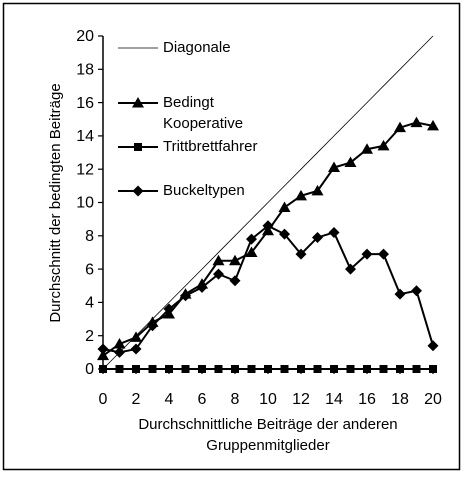 The image size is (464, 477). What do you see at coordinates (268, 399) in the screenshot?
I see `x-tick-label: 10` at bounding box center [268, 399].